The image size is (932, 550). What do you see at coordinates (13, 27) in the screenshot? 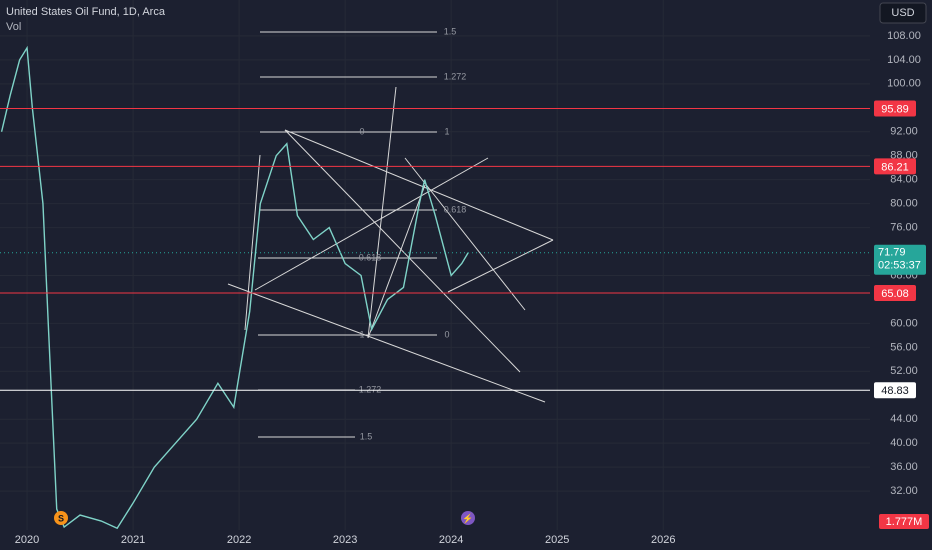
I see `volume-title: Vol` at bounding box center [13, 27].